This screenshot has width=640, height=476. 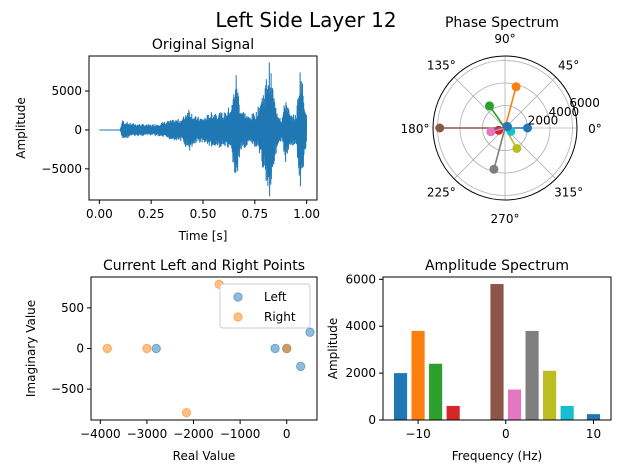 What do you see at coordinates (441, 193) in the screenshot?
I see `angle-tick-label: 225°` at bounding box center [441, 193].